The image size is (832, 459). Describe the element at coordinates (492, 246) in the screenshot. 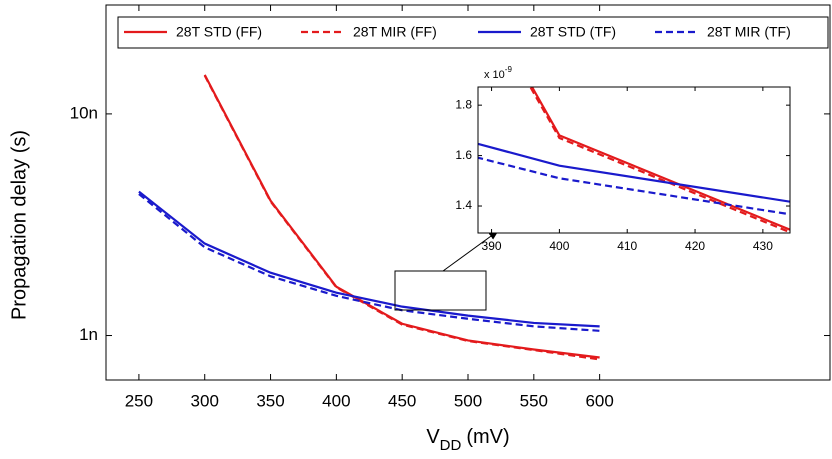

I see `x-tick-label: 390` at that location.